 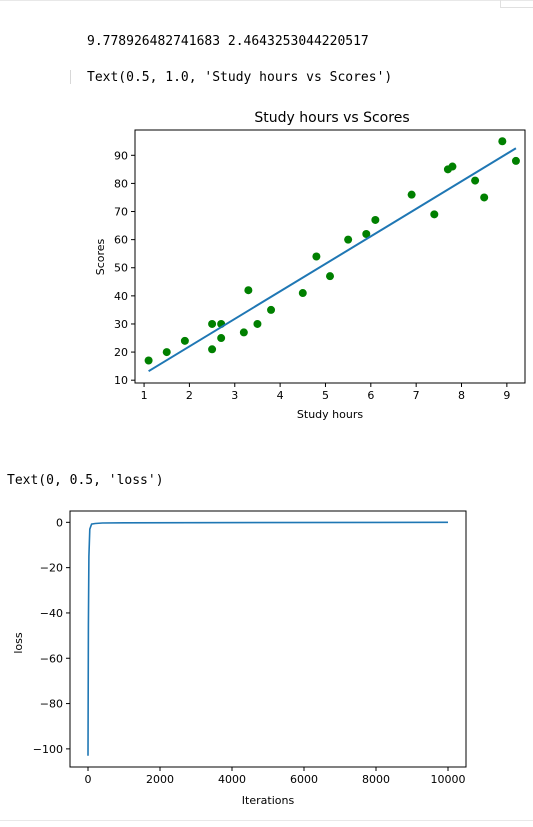 What do you see at coordinates (416, 395) in the screenshot?
I see `chart1-x-tick-label: 7` at bounding box center [416, 395].